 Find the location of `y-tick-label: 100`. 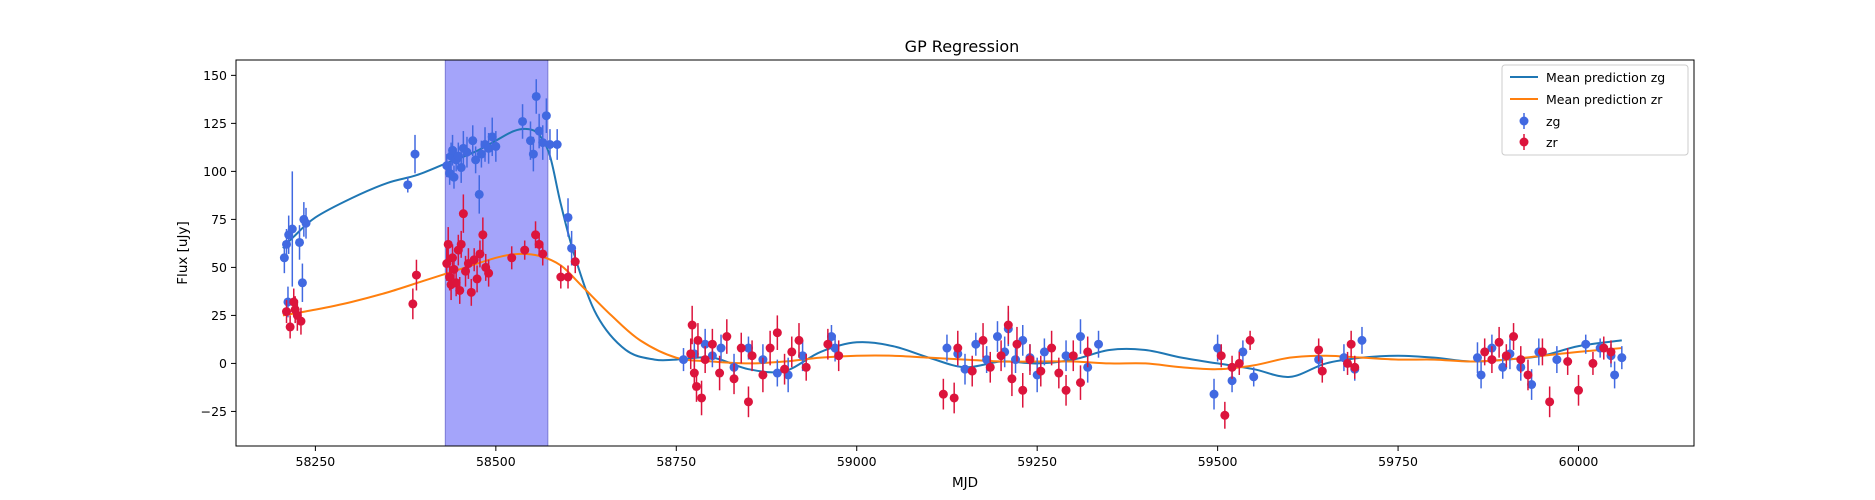

y-tick-label: 100 is located at coordinates (215, 171).